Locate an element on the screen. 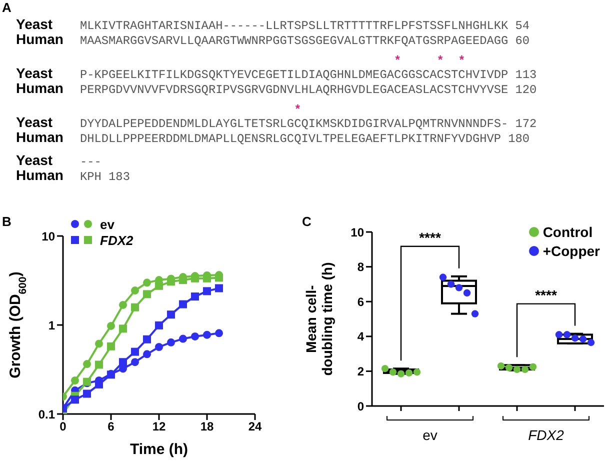 Image resolution: width=616 pixels, height=462 pixels. text: Yeast --- is located at coordinates (59, 160).